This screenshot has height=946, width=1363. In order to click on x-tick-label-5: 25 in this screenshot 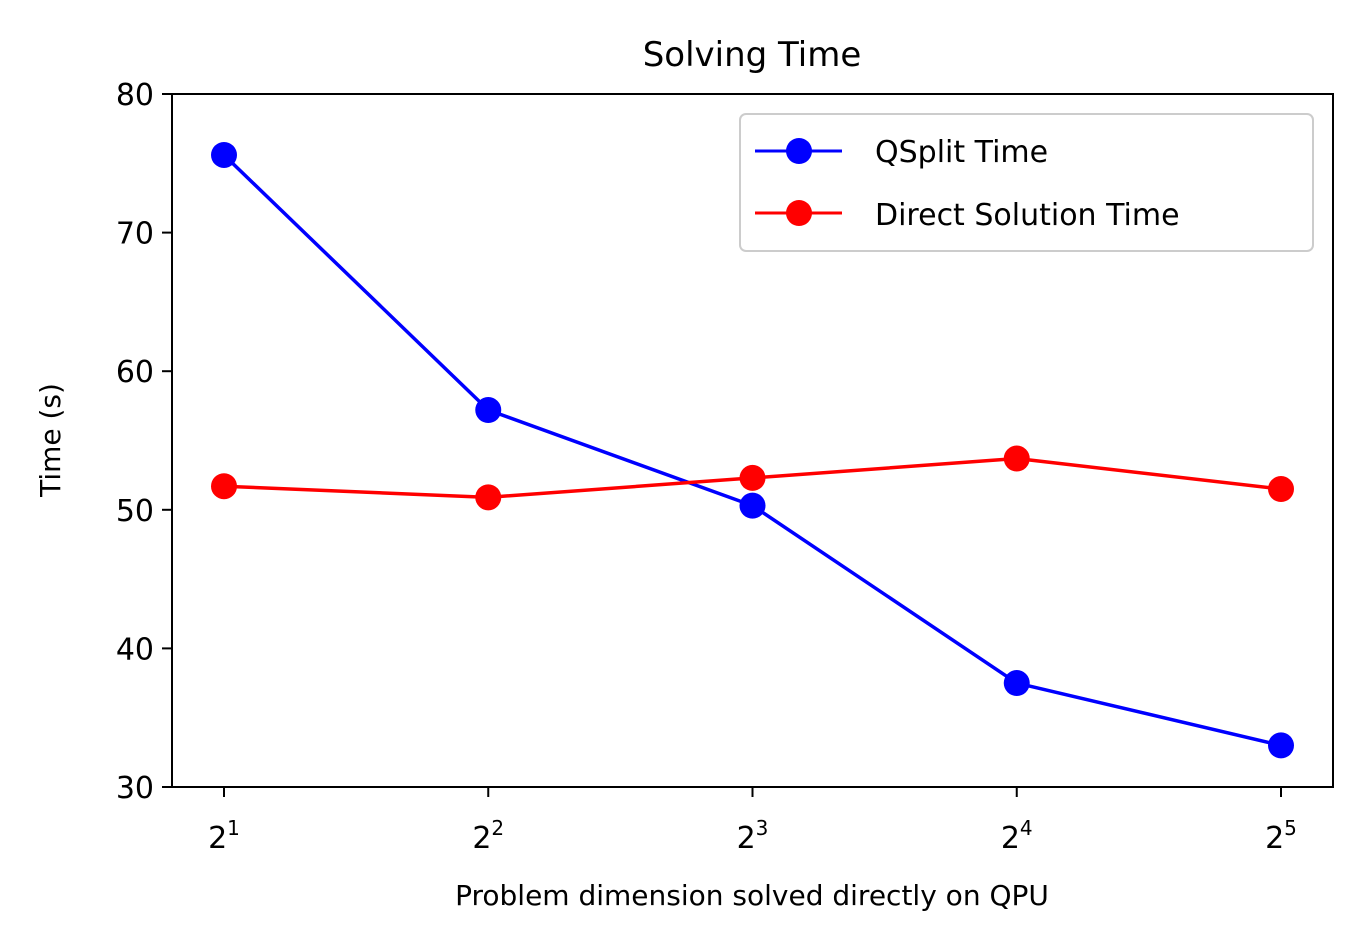, I will do `click(1281, 836)`.